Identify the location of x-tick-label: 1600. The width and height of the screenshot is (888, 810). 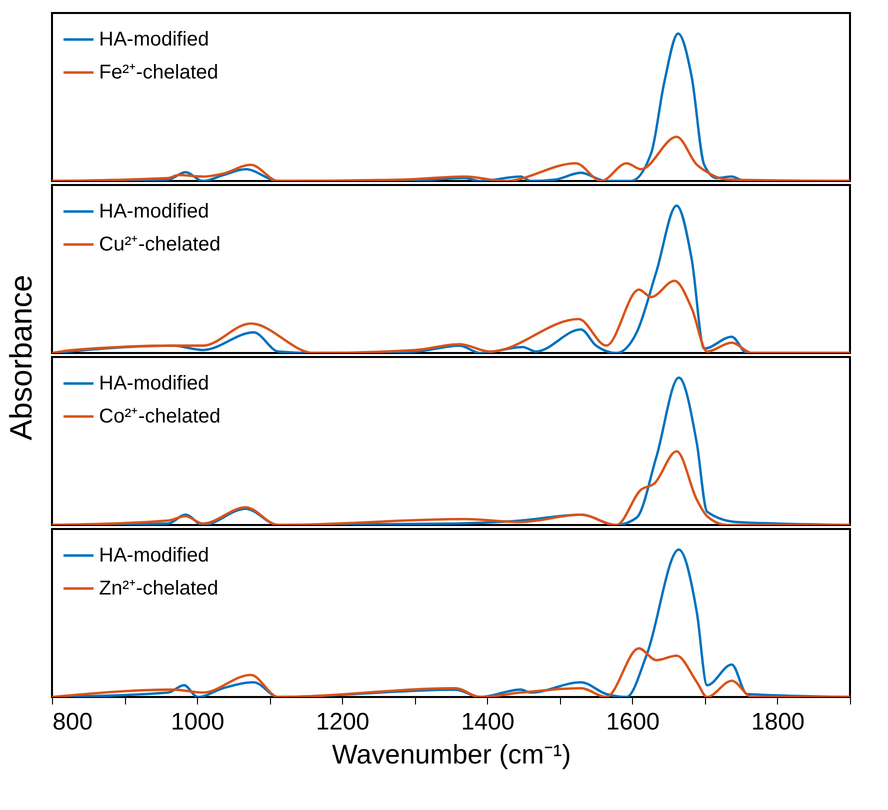
(633, 722).